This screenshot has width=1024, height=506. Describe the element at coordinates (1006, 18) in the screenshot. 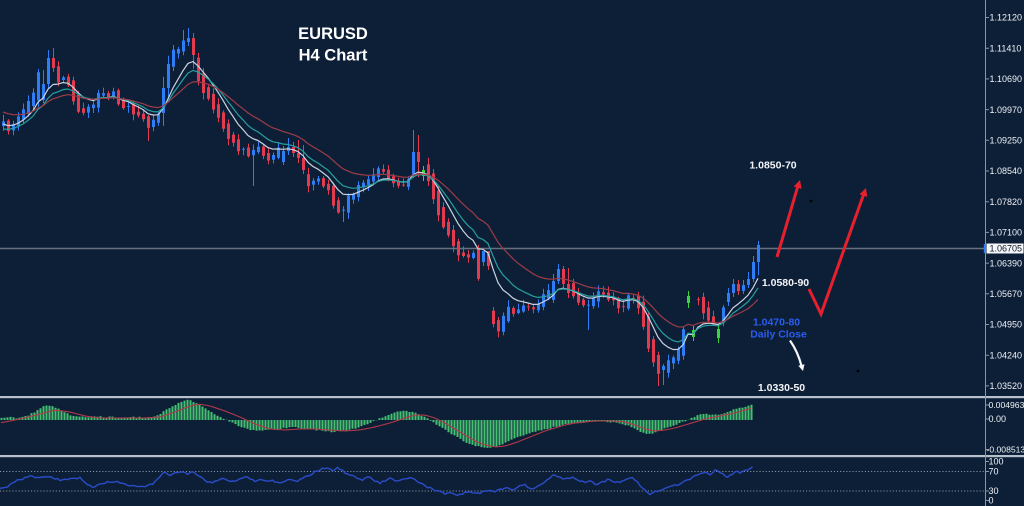

I see `svg-text: 1.12120` at that location.